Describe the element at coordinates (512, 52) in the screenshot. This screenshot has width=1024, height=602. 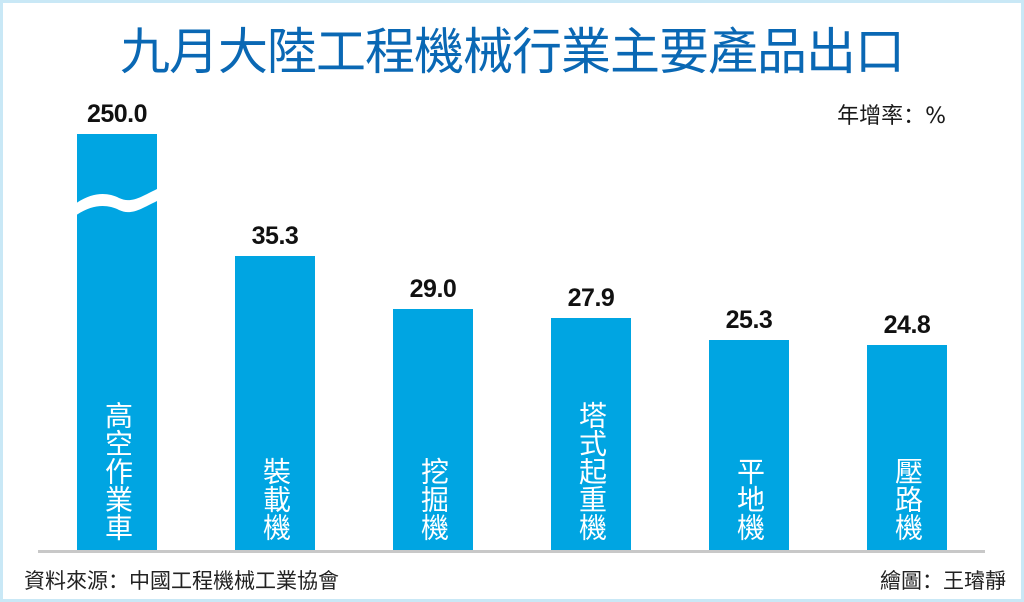
I see `chart-title: 九月大陸工程機械行業主要產品出口` at that location.